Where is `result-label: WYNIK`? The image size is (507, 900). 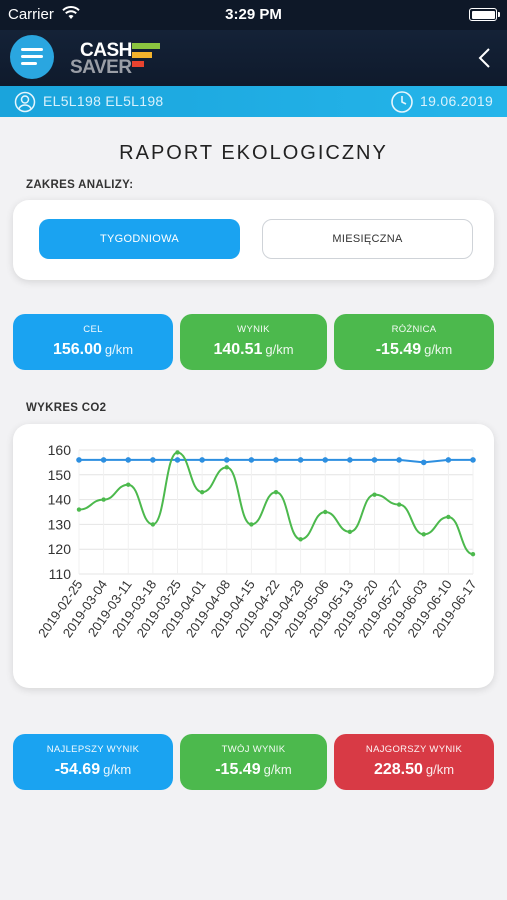 result-label: WYNIK is located at coordinates (253, 329).